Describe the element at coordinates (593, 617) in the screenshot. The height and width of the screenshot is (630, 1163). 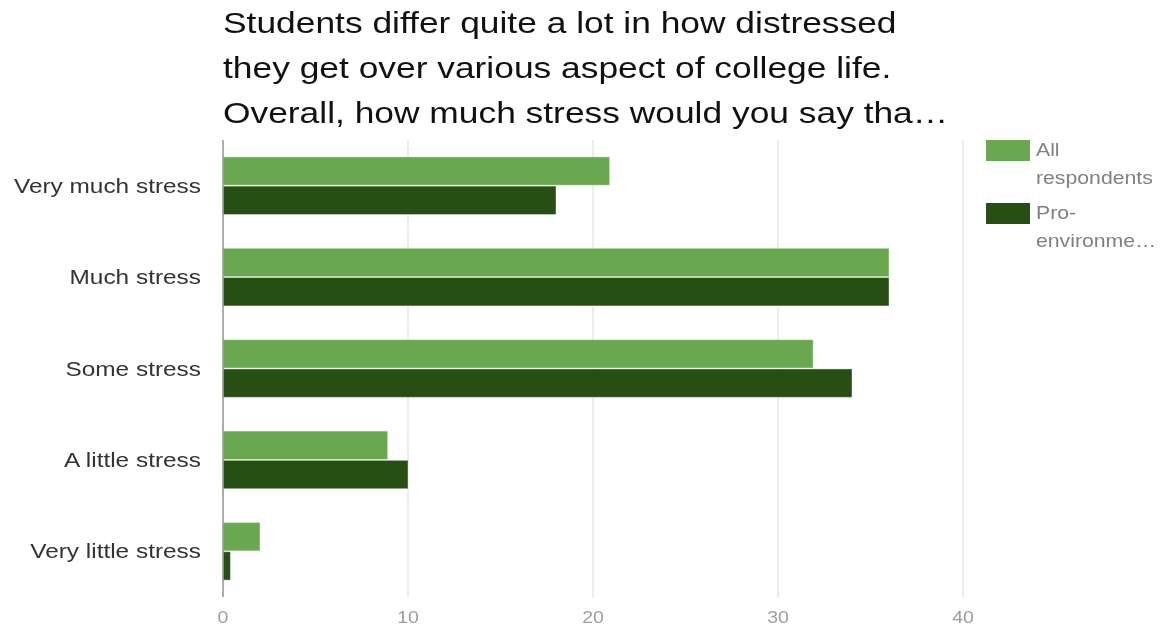
I see `x-tick-label: 20` at that location.